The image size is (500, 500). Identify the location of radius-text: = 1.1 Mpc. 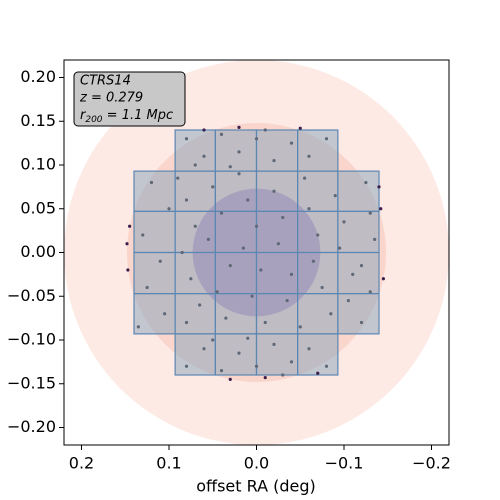
(138, 115).